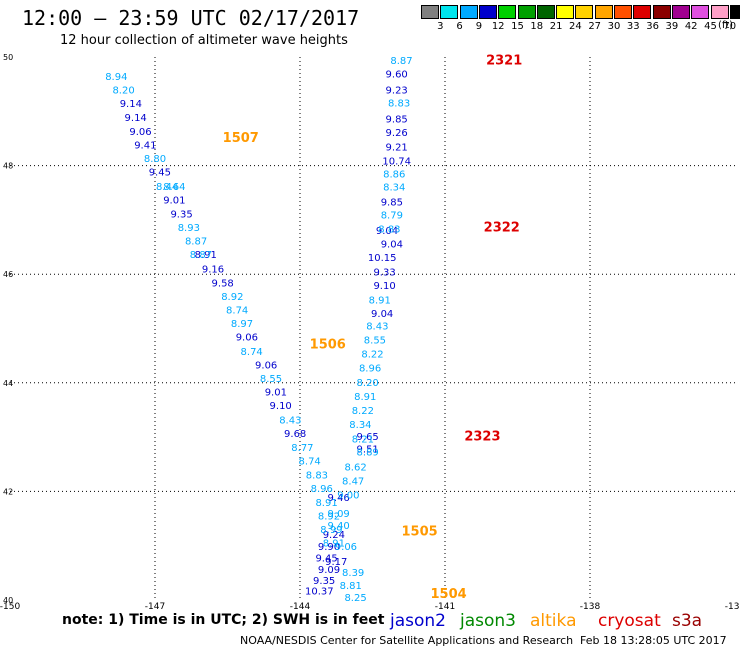 The image size is (740, 650). Describe the element at coordinates (732, 607) in the screenshot. I see `x-tick-label: -135` at that location.